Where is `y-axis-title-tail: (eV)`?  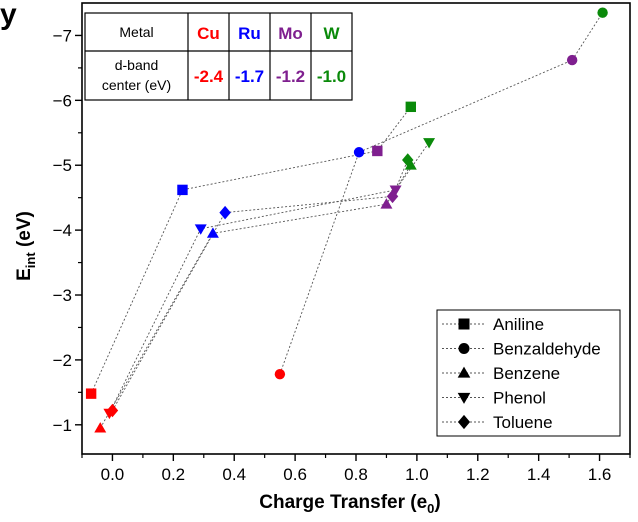
y-axis-title-tail: (eV) is located at coordinates (24, 231).